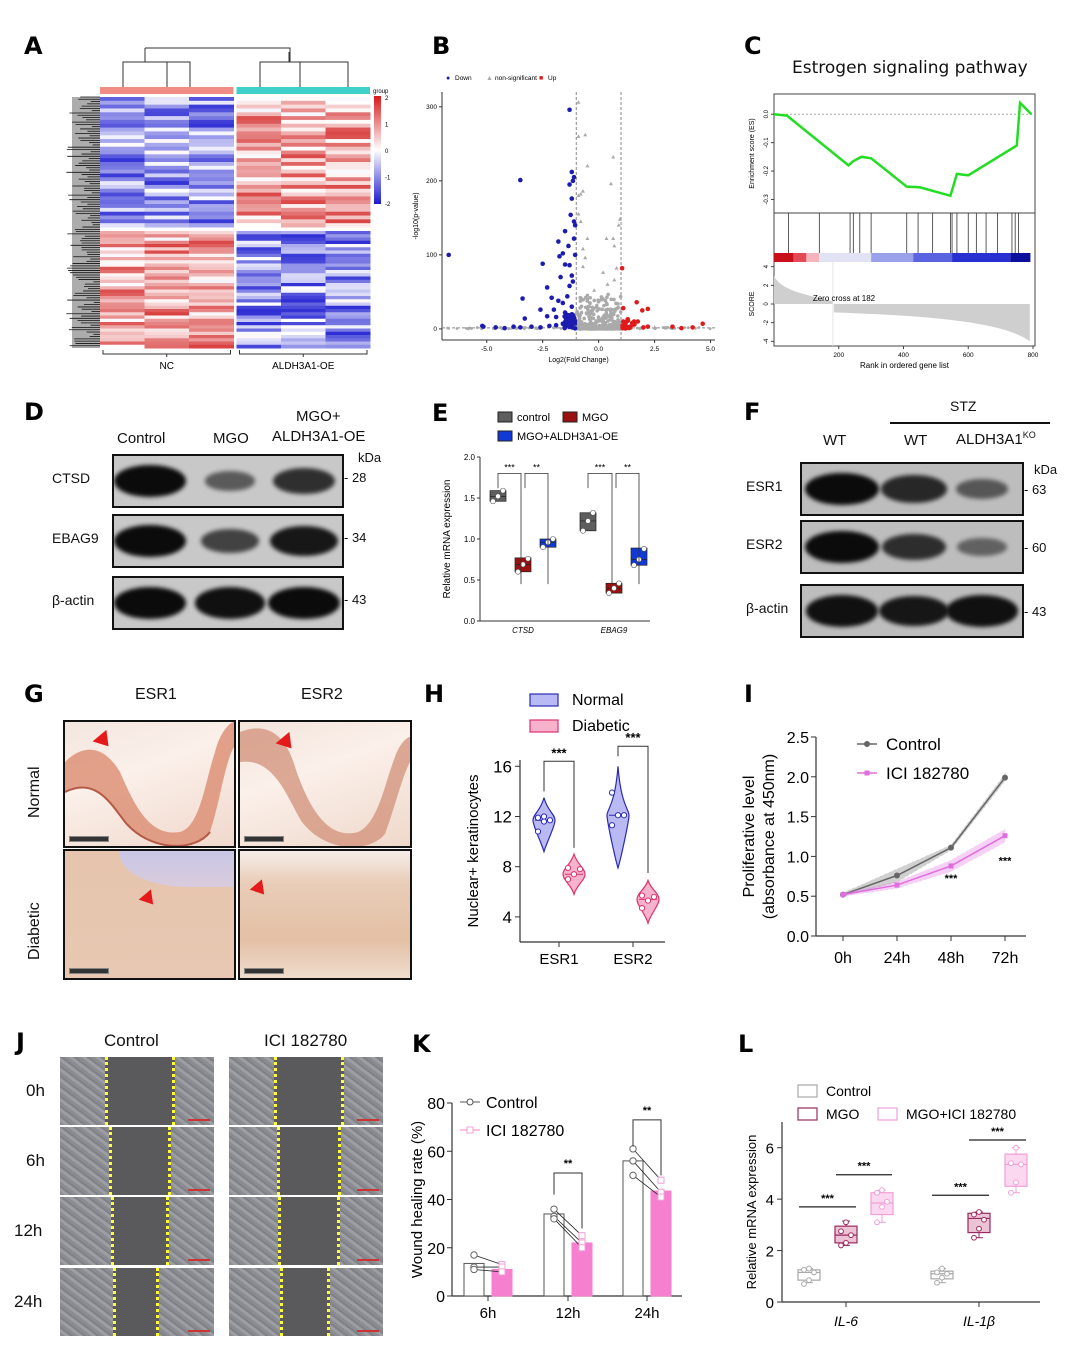 This screenshot has height=1368, width=1080. Describe the element at coordinates (927, 773) in the screenshot. I see `legend-label: ICI 182780` at that location.